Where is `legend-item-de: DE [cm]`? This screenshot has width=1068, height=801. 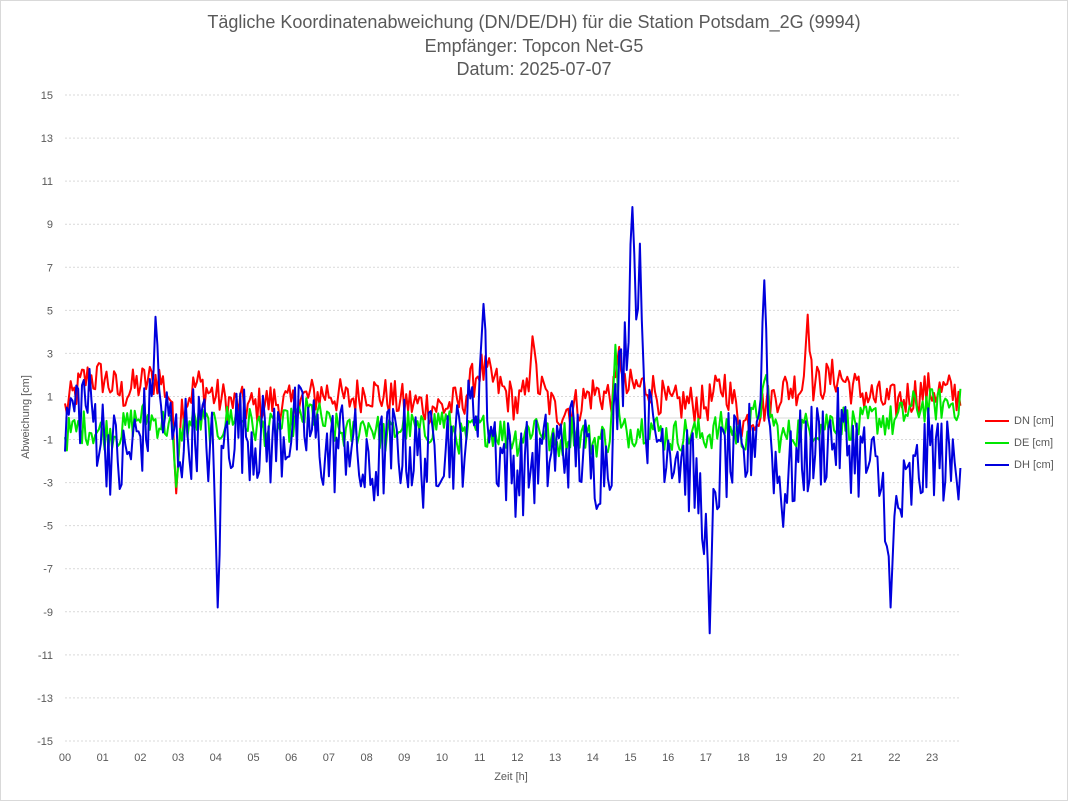 legend-item-de: DE [cm] is located at coordinates (1019, 443).